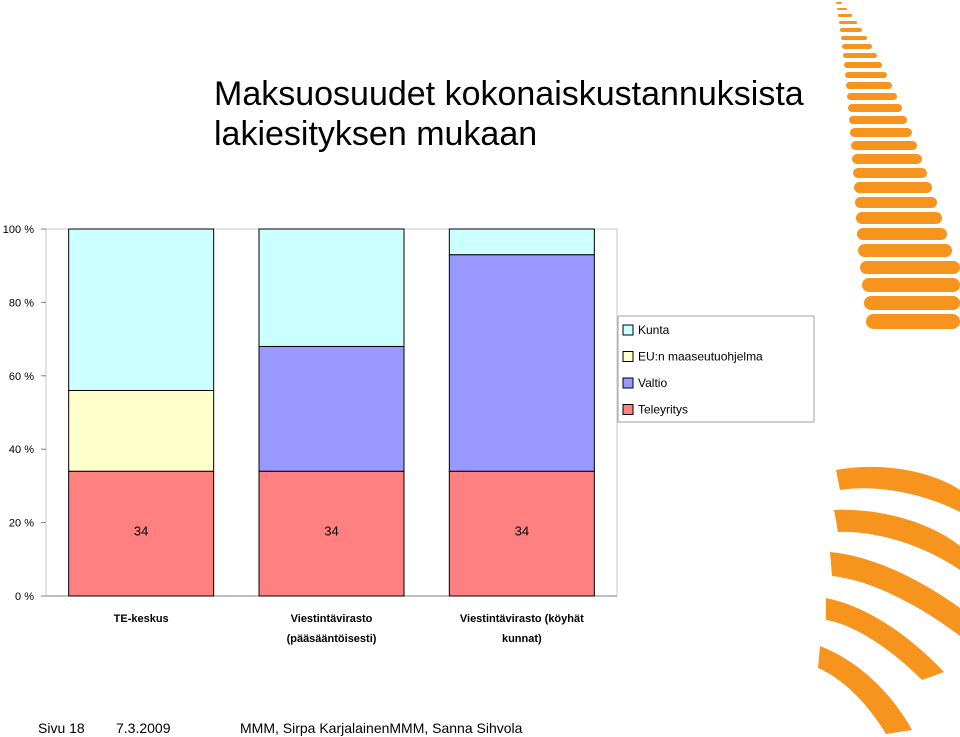  I want to click on footer-authors: MMM, Sirpa KarjalainenMMM, Sanna Sihvola, so click(381, 728).